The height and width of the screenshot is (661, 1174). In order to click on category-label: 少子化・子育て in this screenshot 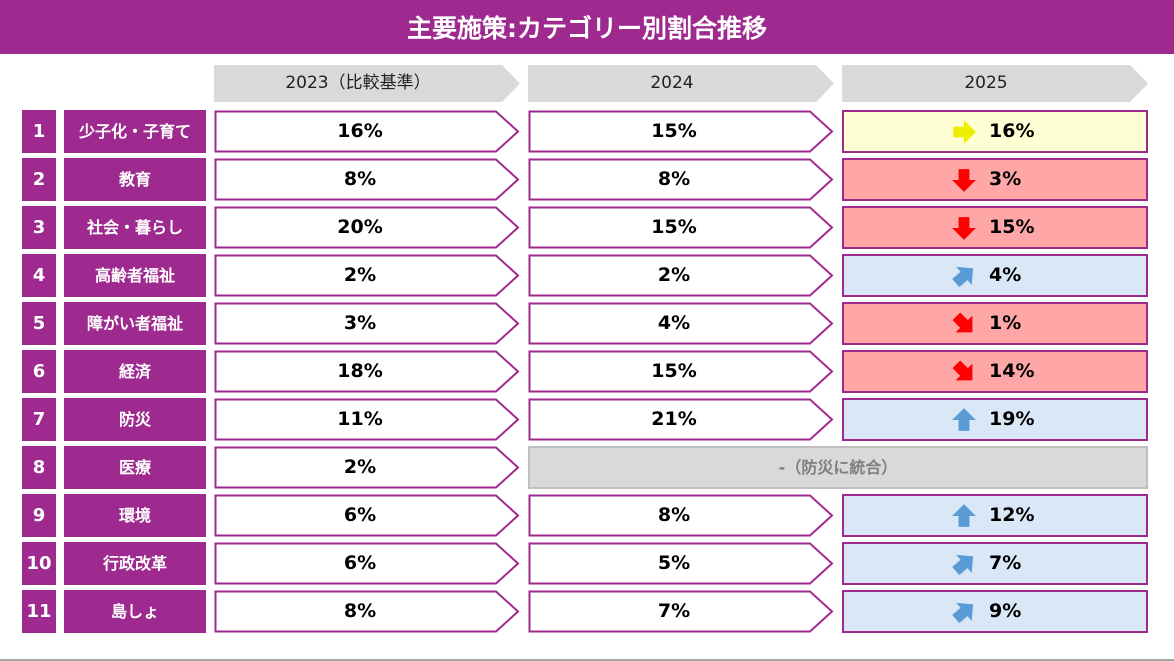, I will do `click(135, 131)`.